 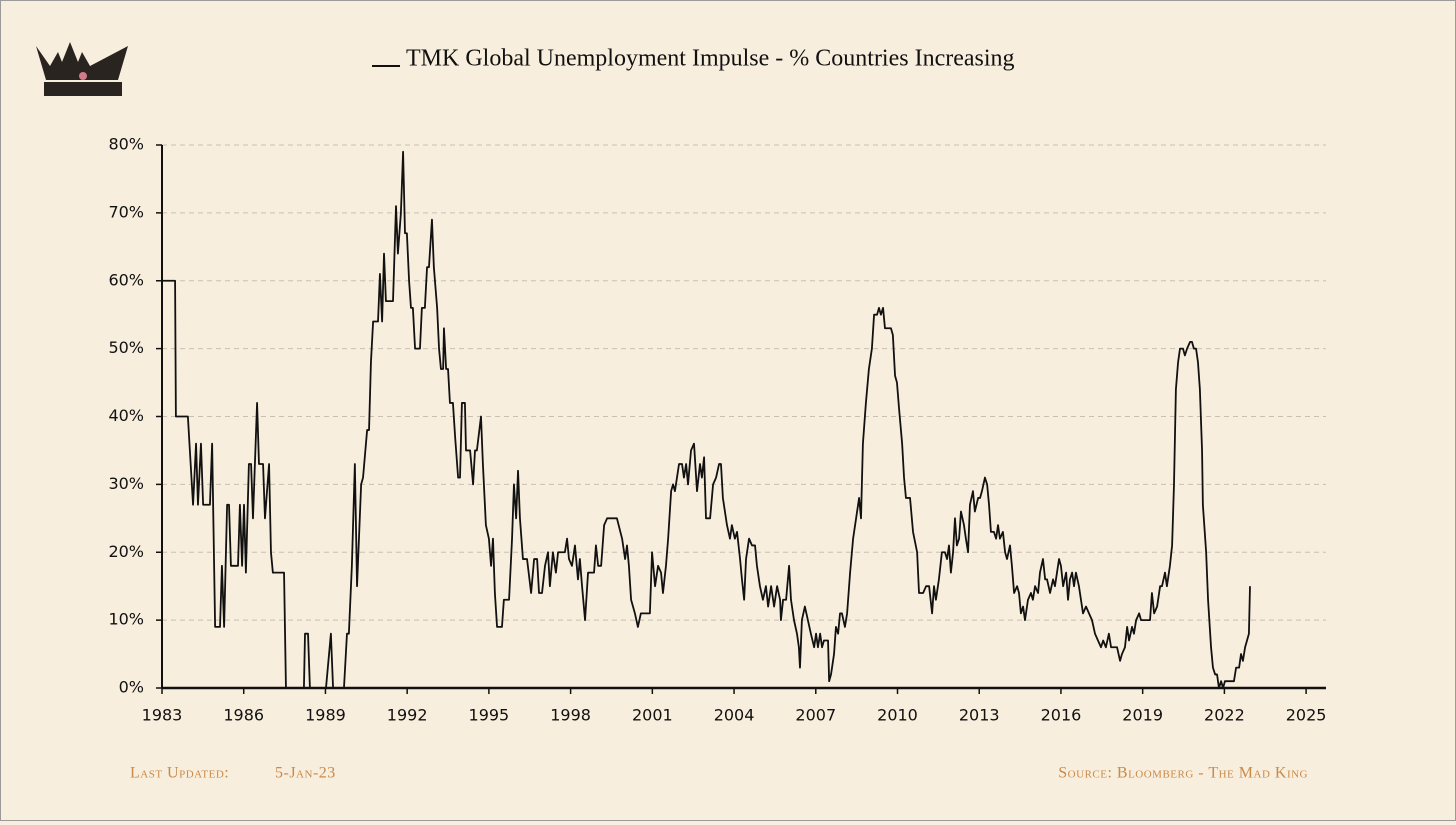 I want to click on y-tick-label: 10%, so click(x=126, y=619).